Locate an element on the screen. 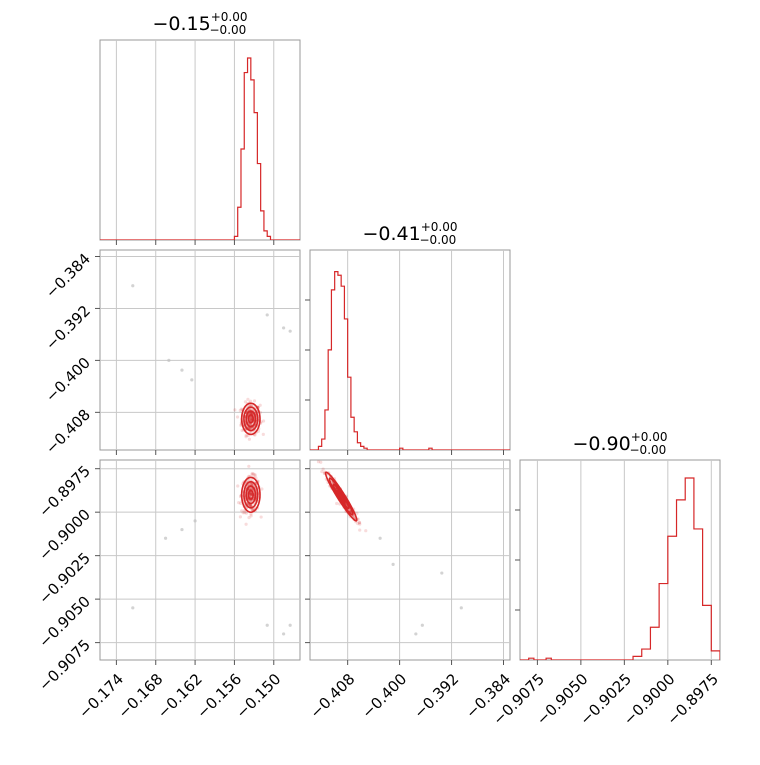 The height and width of the screenshot is (765, 760). title-param-0-lower: −0.00 is located at coordinates (228, 30).